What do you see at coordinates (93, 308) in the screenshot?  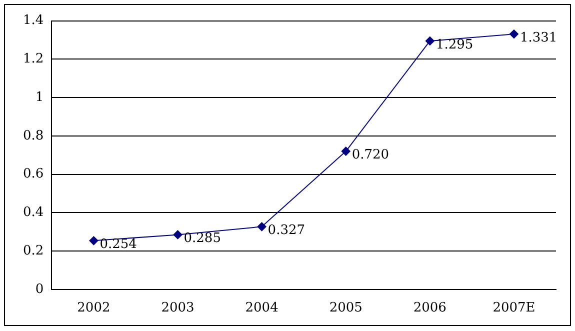 I see `x-tick-label: 2002` at bounding box center [93, 308].